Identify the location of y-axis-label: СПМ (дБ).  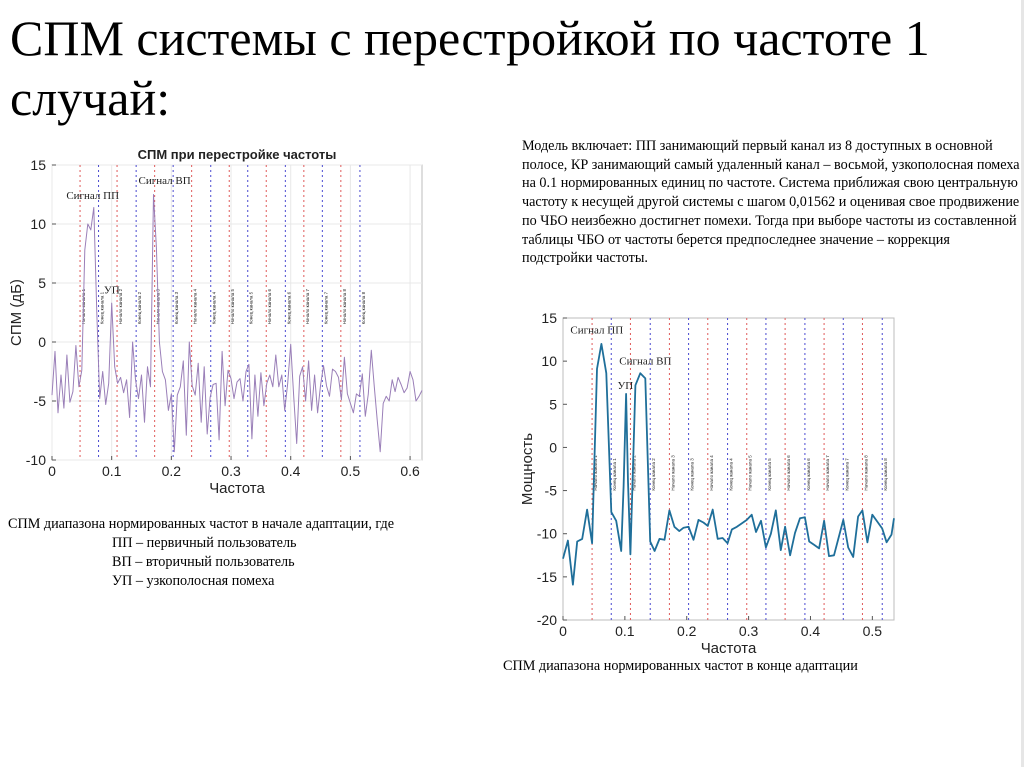
(16, 312).